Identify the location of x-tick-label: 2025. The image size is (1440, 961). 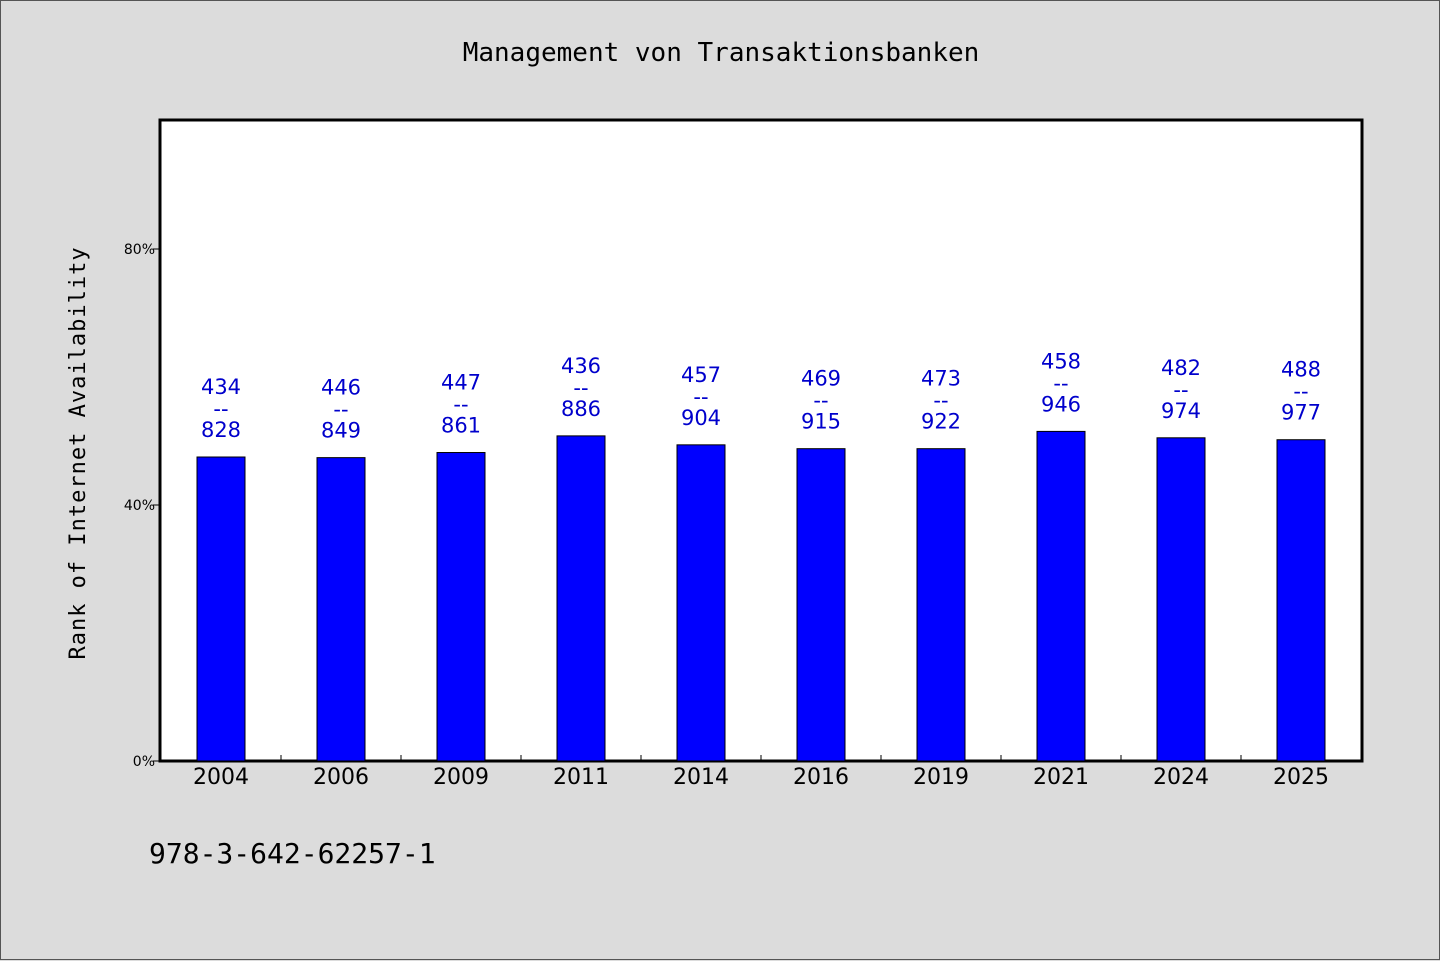
(1301, 777).